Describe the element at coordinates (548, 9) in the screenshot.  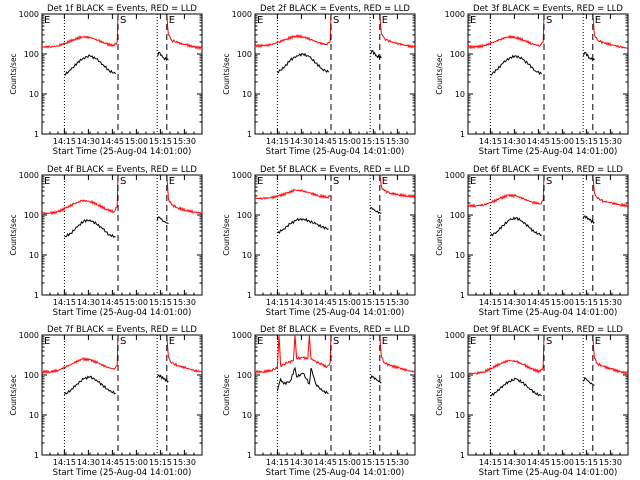
I see `panel-title: Det 3f BLACK = Events, RED = LLD` at that location.